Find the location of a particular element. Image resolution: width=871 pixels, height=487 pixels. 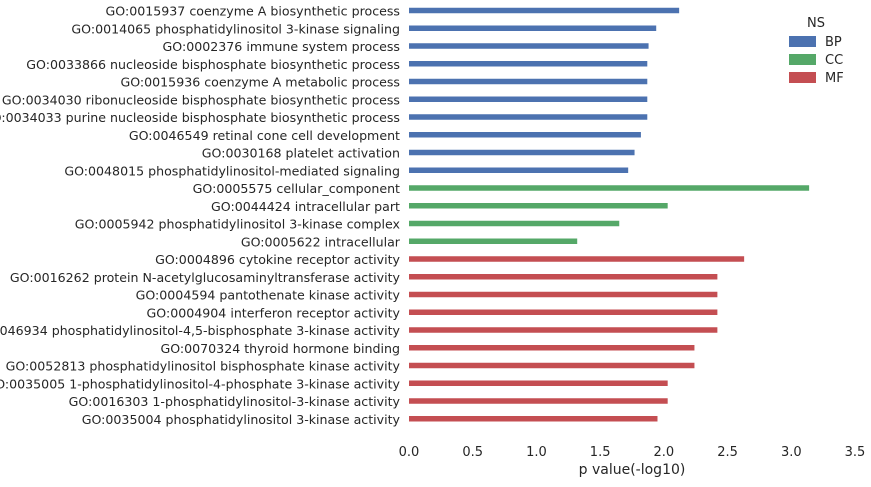

category-label: GO:0015936 coenzyme A metabolic process is located at coordinates (260, 82).